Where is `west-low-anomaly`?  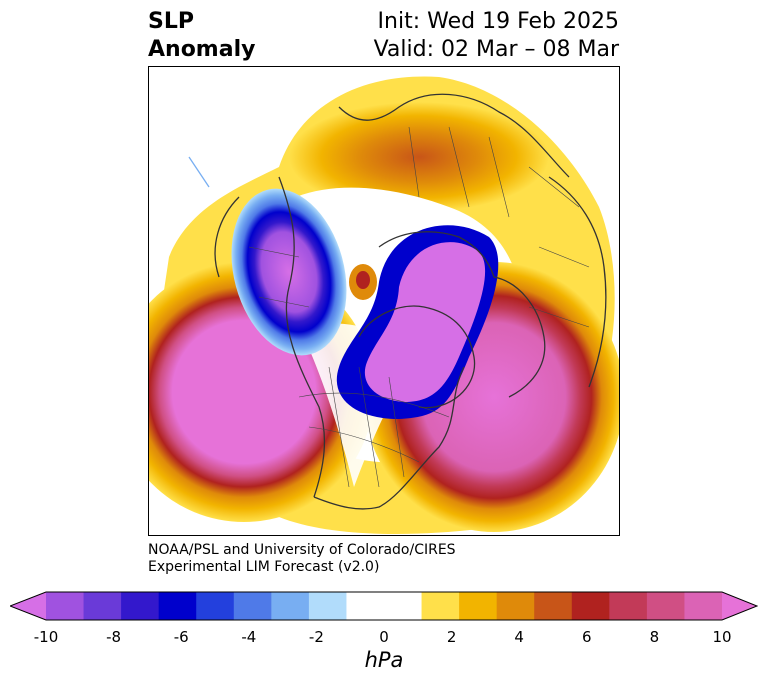 west-low-anomaly is located at coordinates (289, 272).